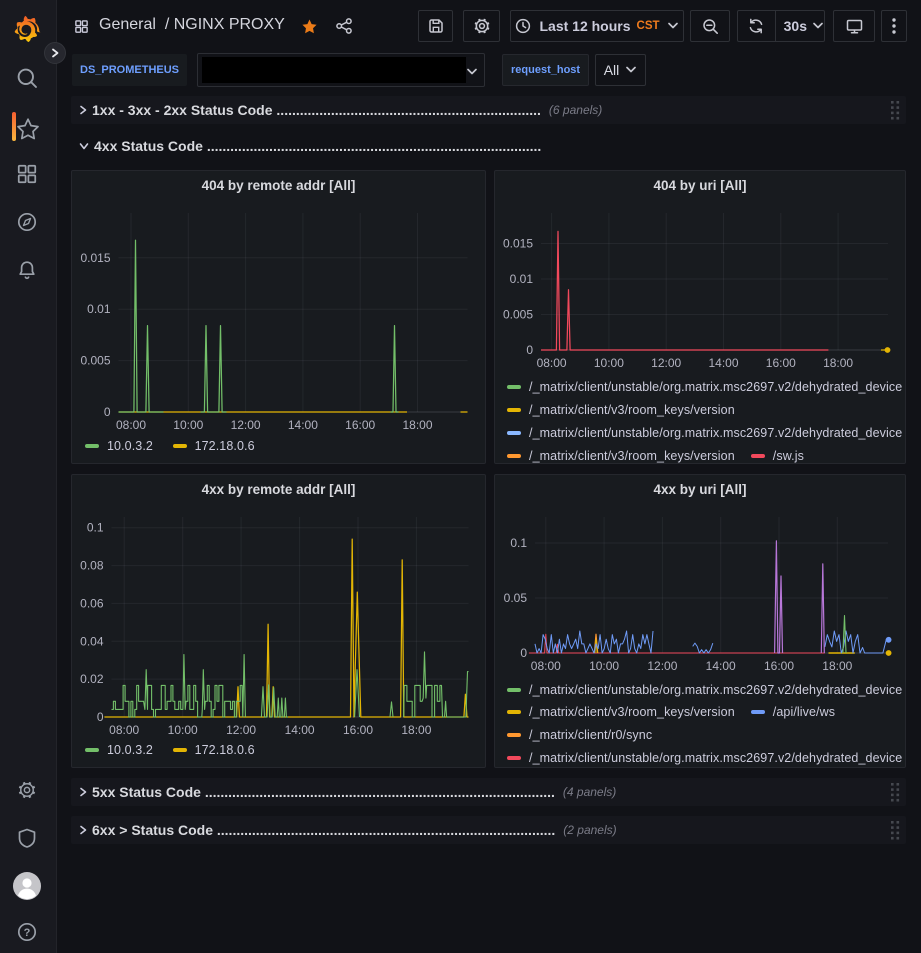  What do you see at coordinates (92, 566) in the screenshot?
I see `svg-text: 0.08` at bounding box center [92, 566].